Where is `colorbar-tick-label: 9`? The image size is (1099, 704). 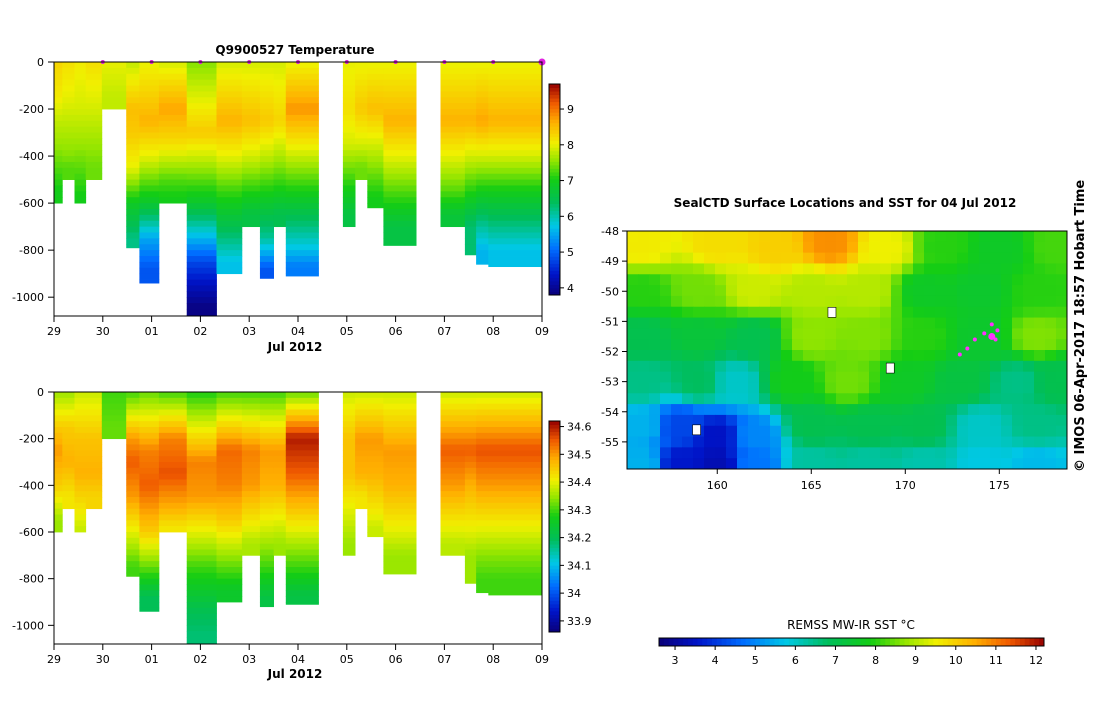
colorbar-tick-label: 9 is located at coordinates (570, 109).